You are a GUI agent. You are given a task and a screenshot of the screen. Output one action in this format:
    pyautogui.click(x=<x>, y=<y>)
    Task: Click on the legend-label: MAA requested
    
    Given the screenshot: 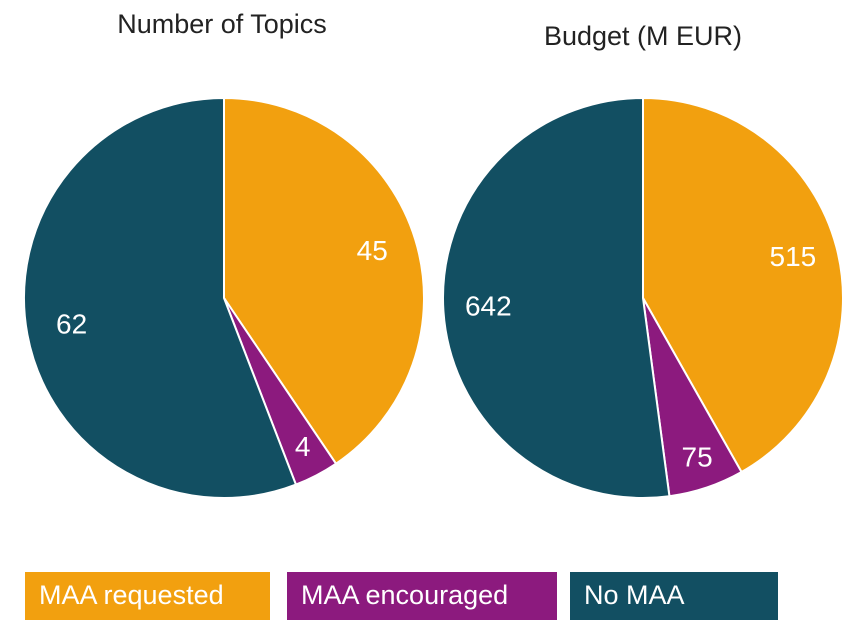 What is the action you would take?
    pyautogui.click(x=131, y=595)
    